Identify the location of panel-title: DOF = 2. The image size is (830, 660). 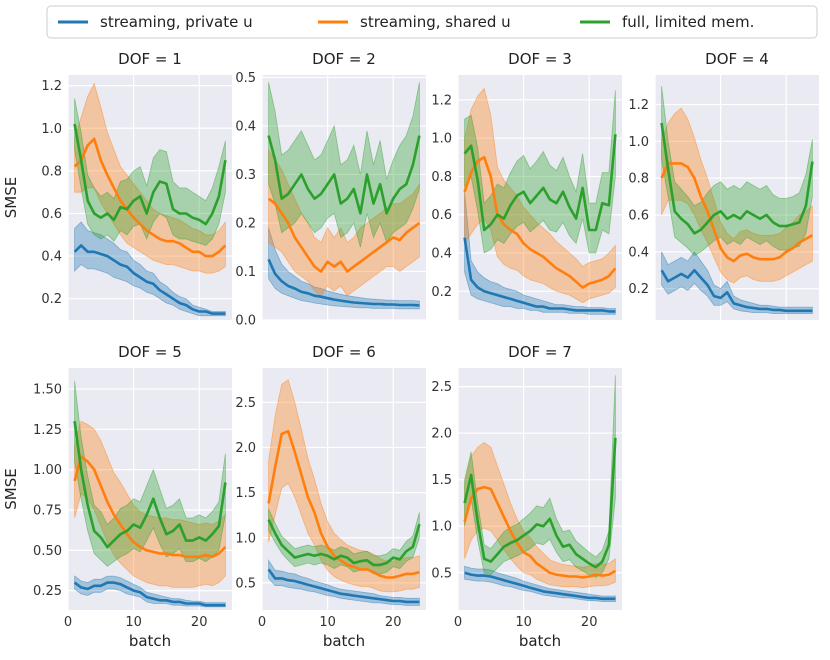
(344, 59).